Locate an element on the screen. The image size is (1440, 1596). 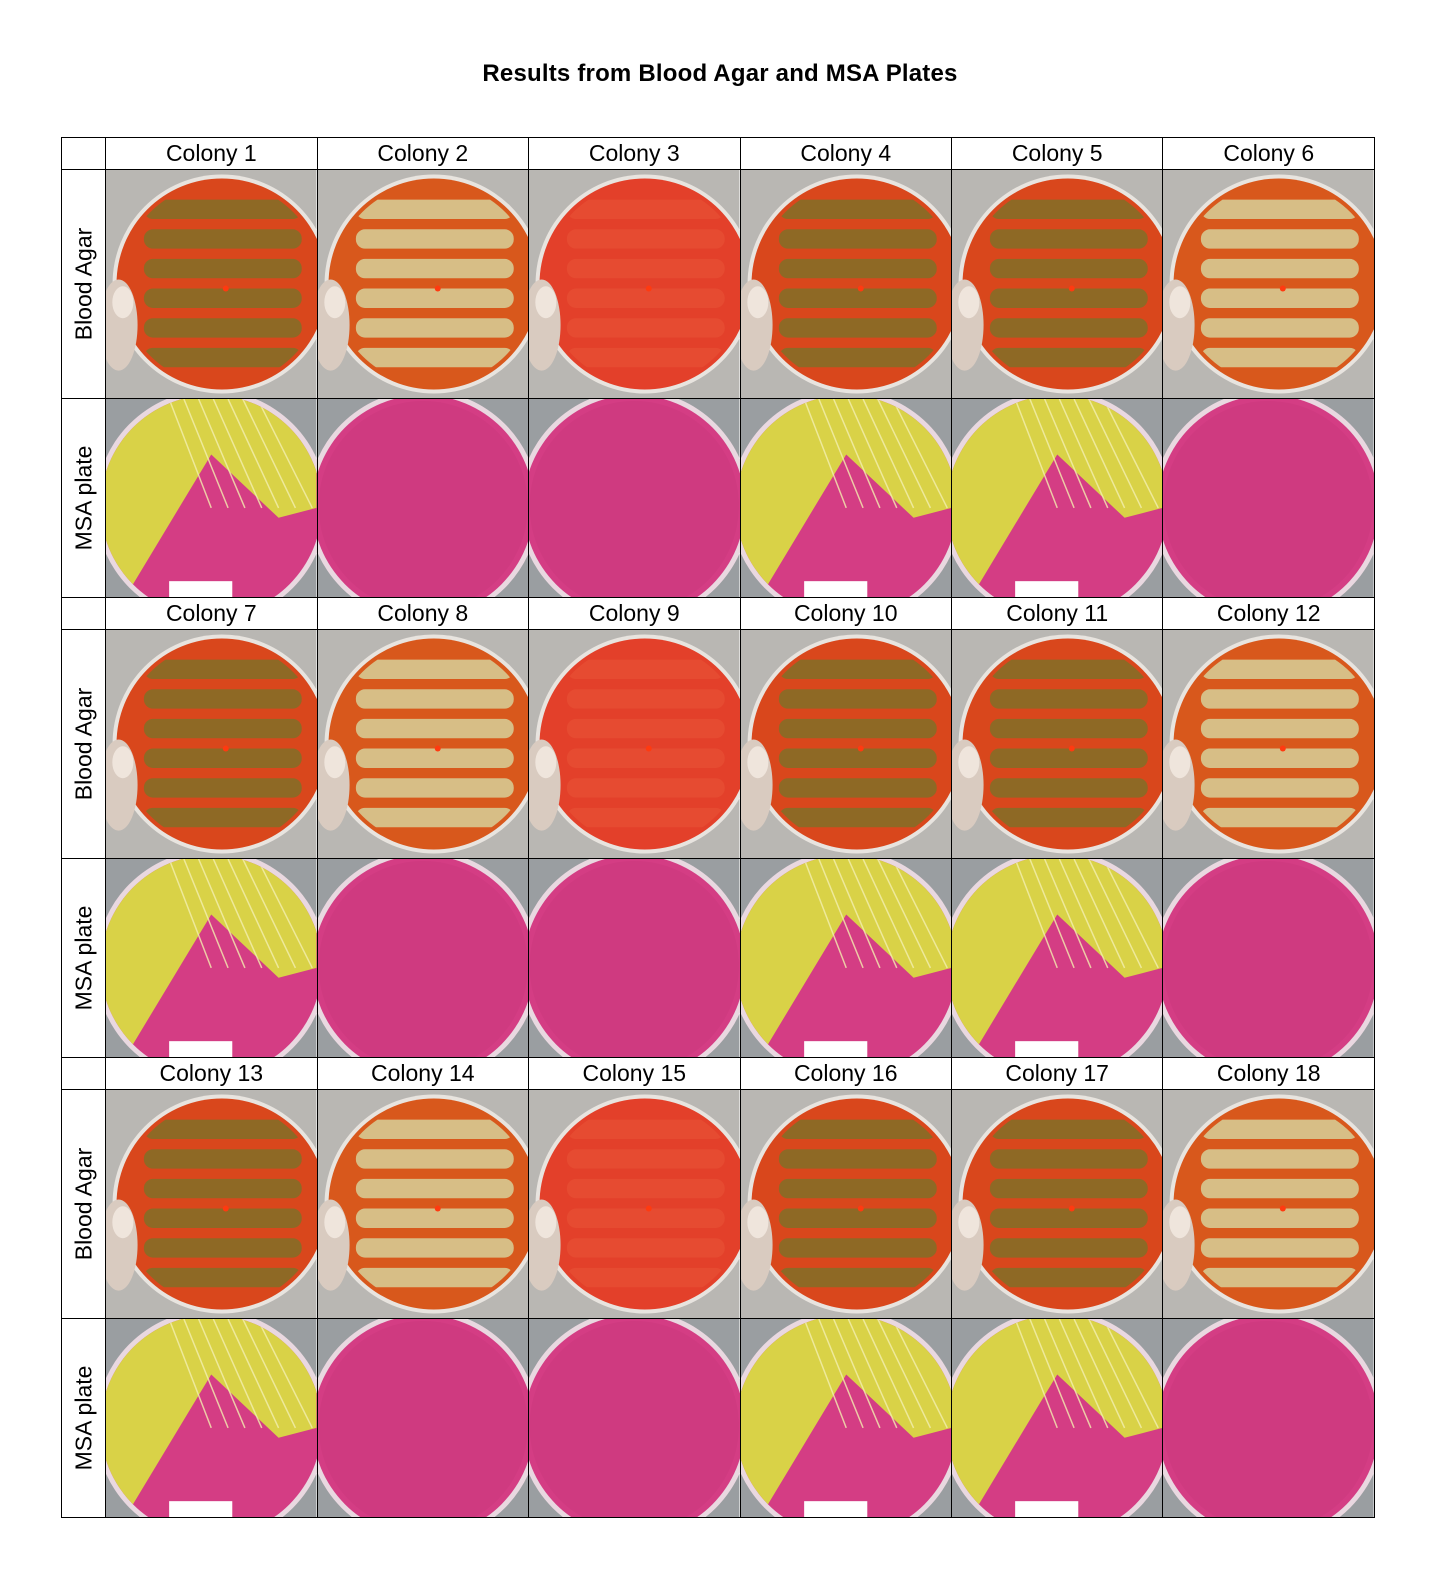
colony-header: Colony 13 is located at coordinates (211, 1073).